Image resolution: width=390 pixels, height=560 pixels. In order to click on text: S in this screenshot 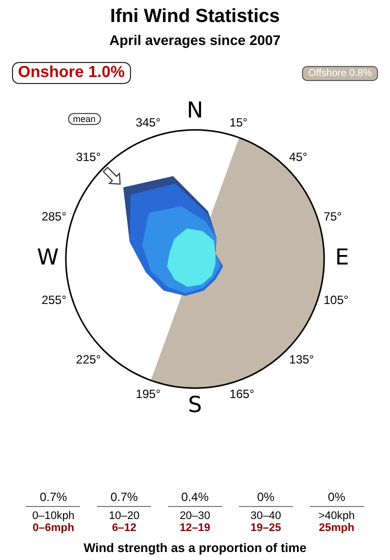, I will do `click(195, 405)`.